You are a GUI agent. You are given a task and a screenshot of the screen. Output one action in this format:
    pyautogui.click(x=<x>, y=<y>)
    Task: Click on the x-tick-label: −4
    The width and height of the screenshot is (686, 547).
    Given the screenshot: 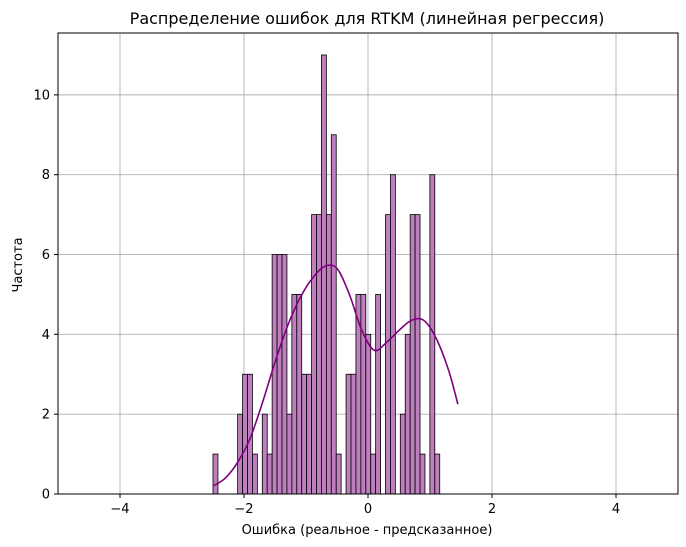 What is the action you would take?
    pyautogui.click(x=119, y=509)
    